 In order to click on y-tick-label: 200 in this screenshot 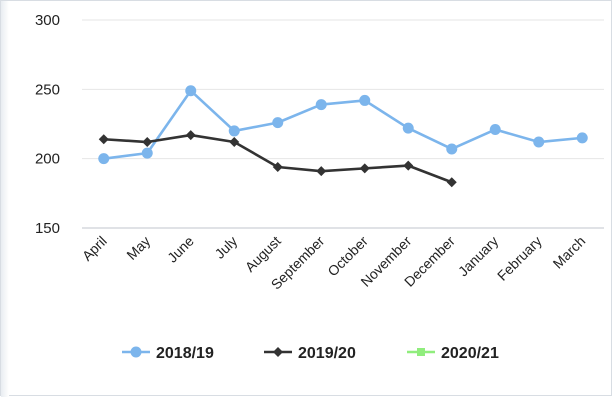, I will do `click(47, 159)`.